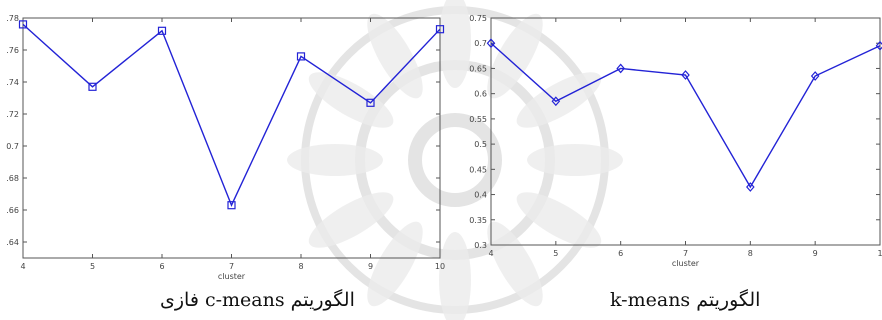 Image resolution: width=882 pixels, height=320 pixels. What do you see at coordinates (12, 50) in the screenshot?
I see `y-tick-label: .76` at bounding box center [12, 50].